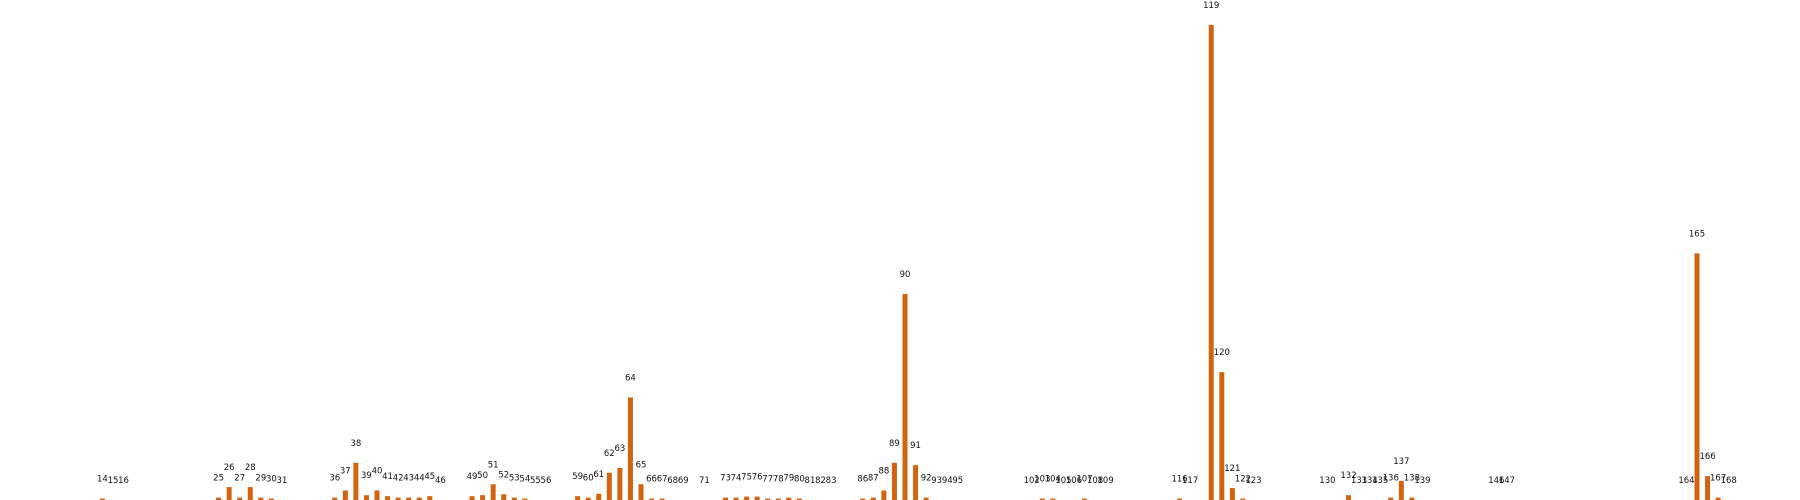 Image resolution: width=1800 pixels, height=500 pixels. I want to click on bar-label: 41, so click(387, 477).